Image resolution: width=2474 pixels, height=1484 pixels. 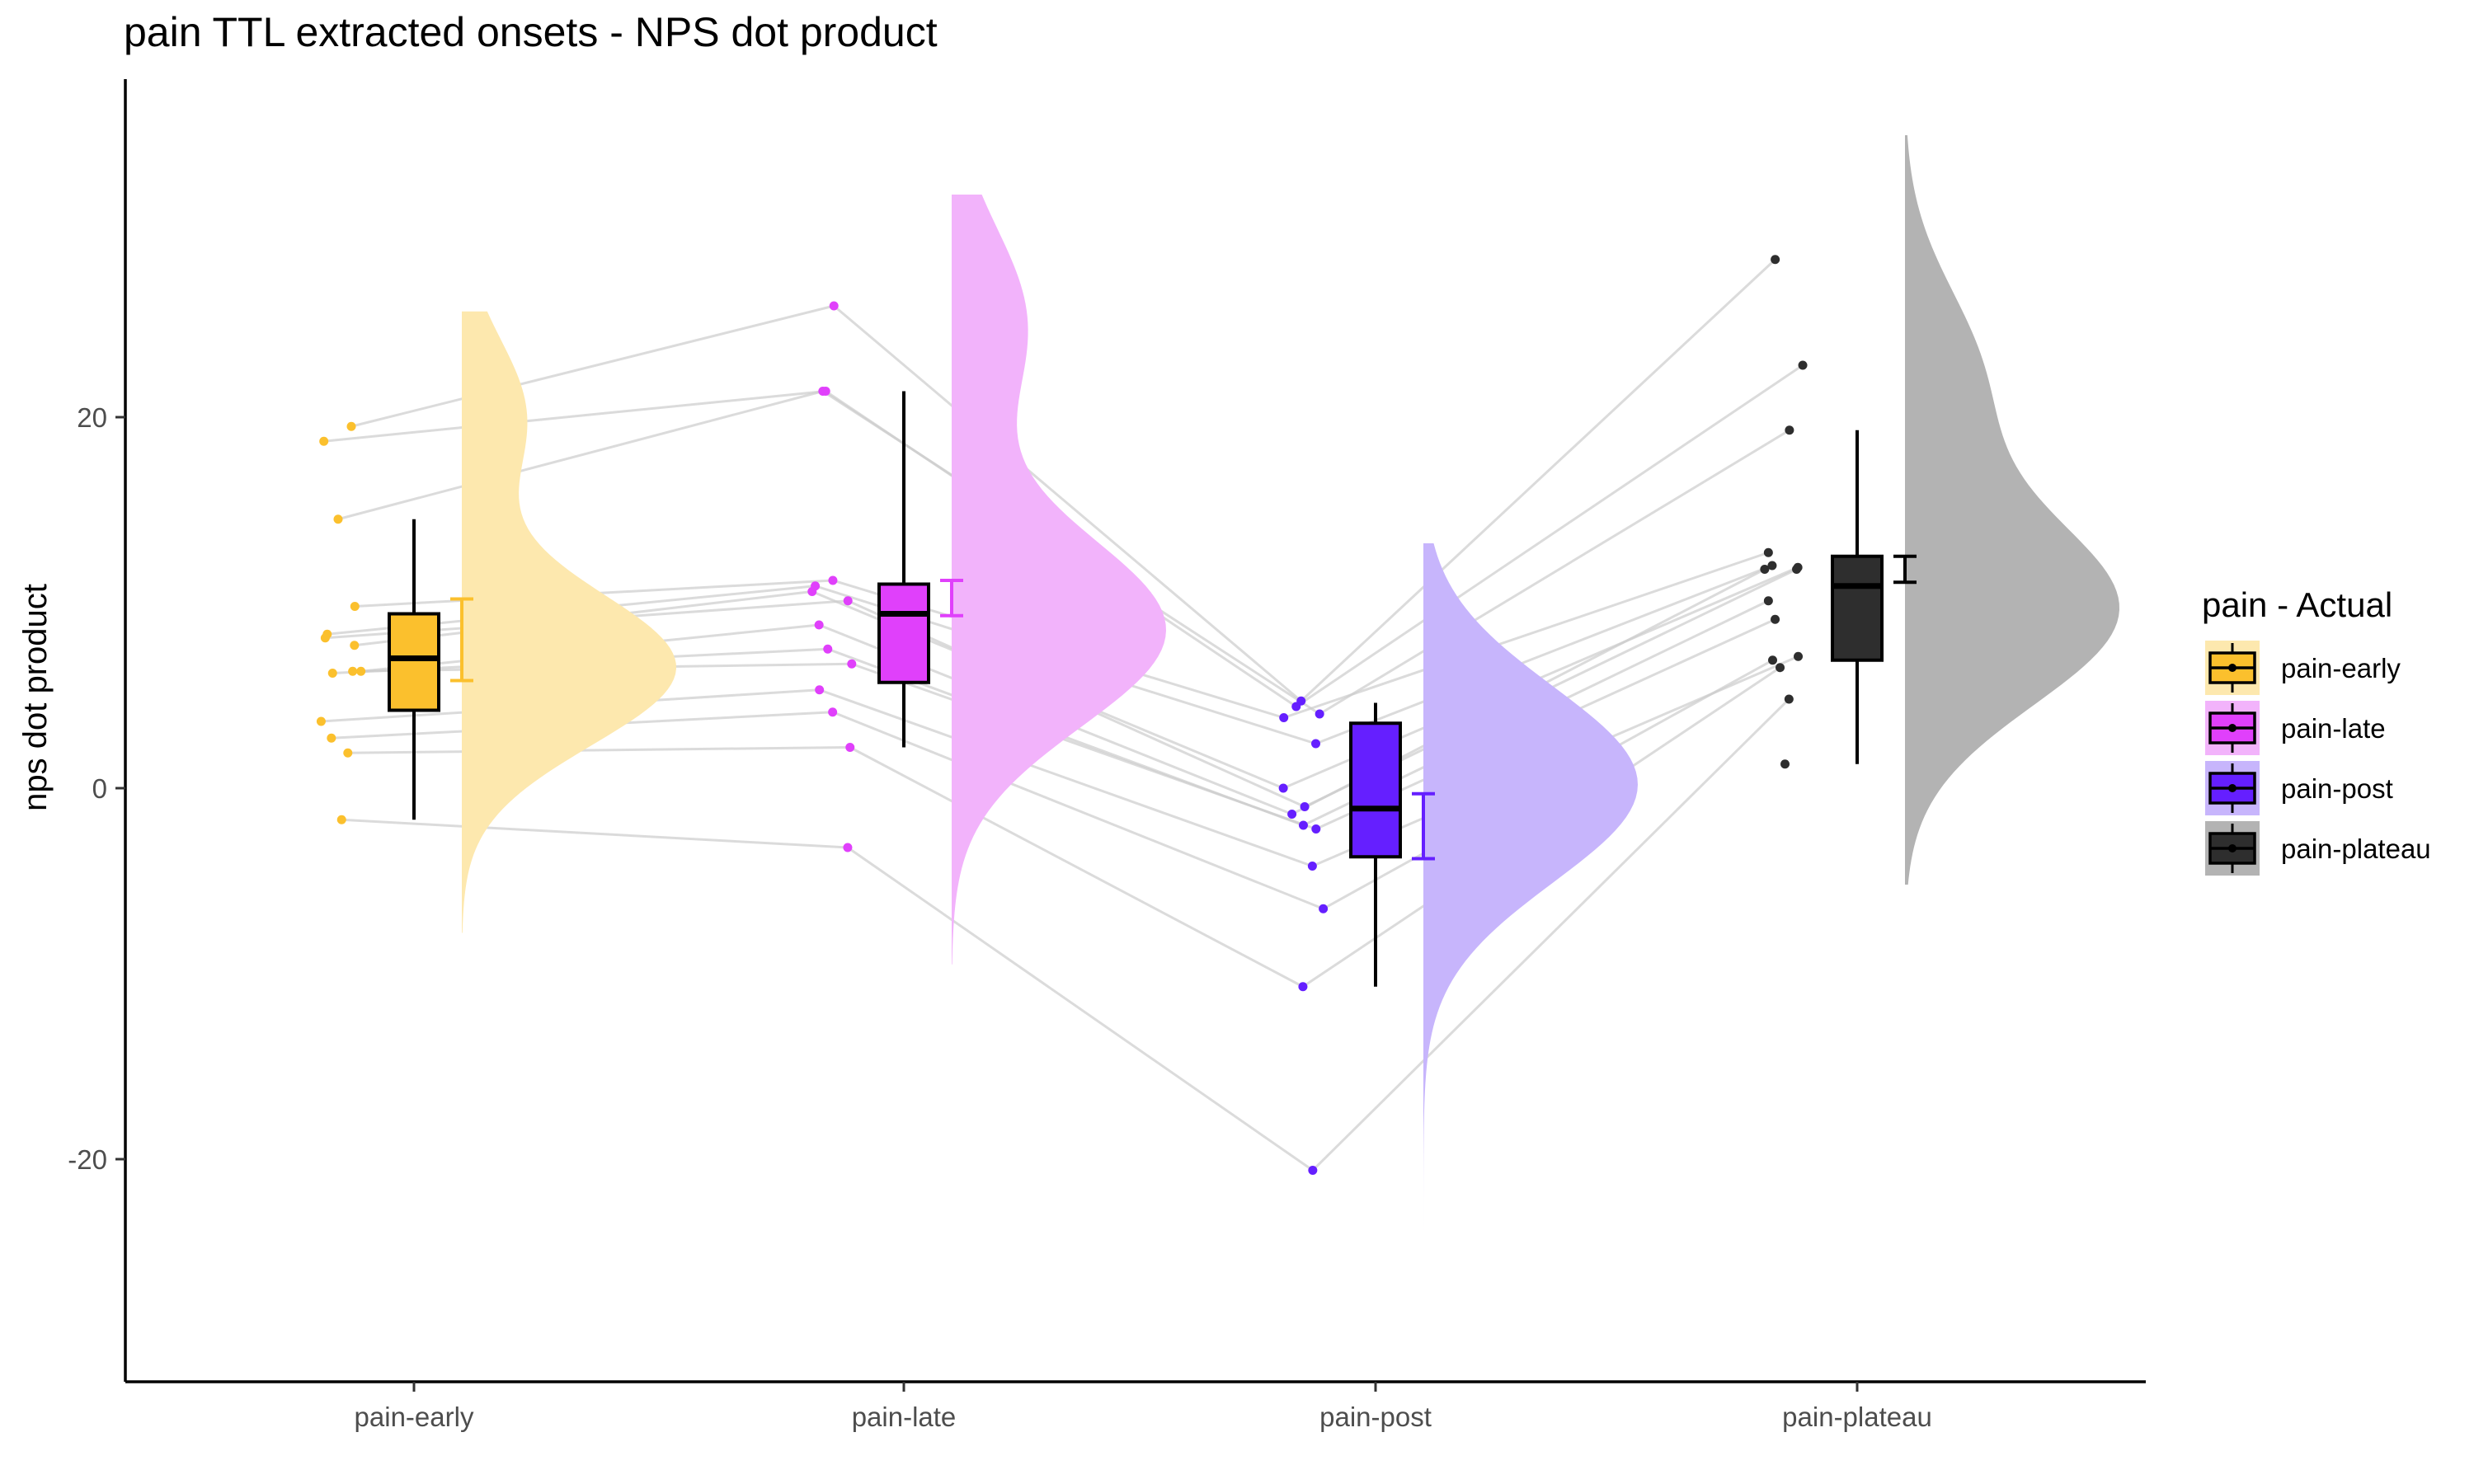 I want to click on x-tick-label: pain-early, so click(x=414, y=1417).